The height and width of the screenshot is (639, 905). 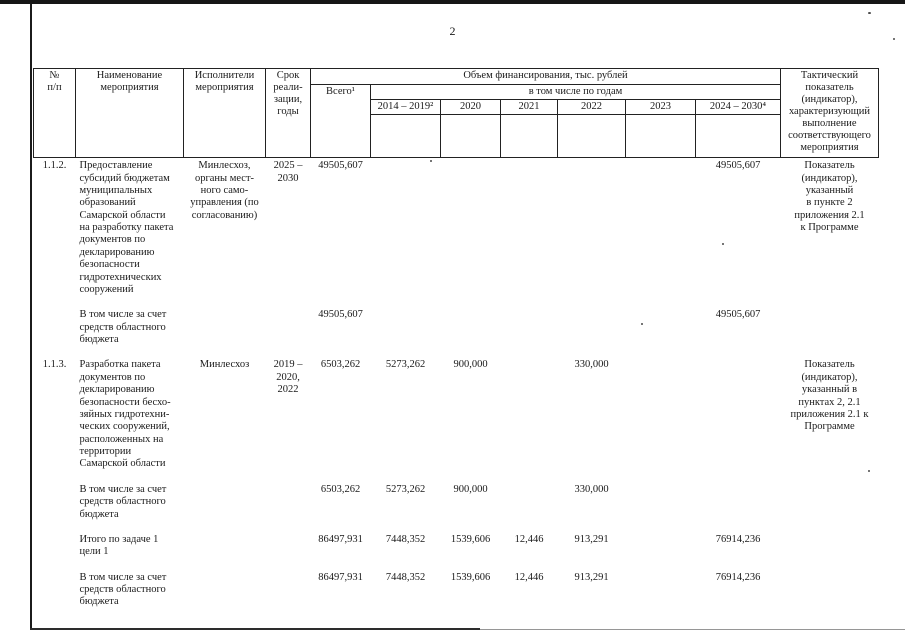 What do you see at coordinates (692, 629) in the screenshot?
I see `scan-artifact-bottom-line-faint` at bounding box center [692, 629].